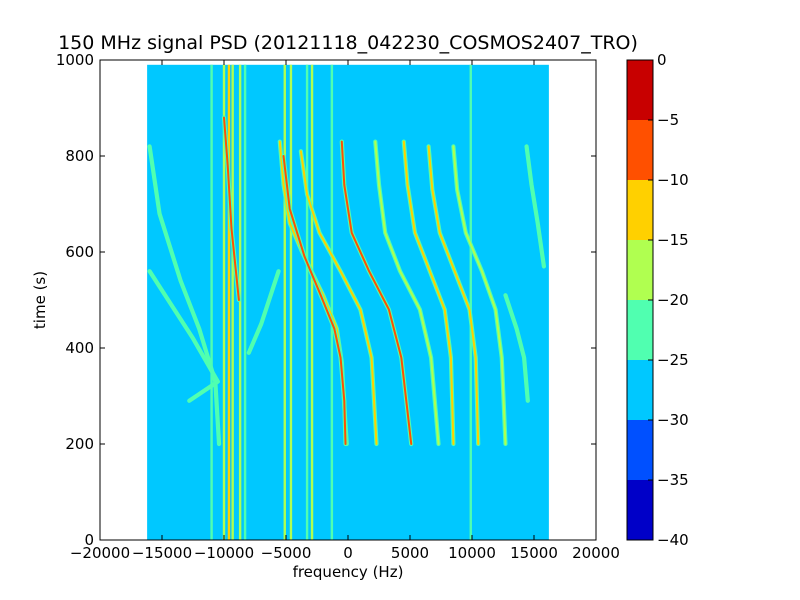  Describe the element at coordinates (534, 553) in the screenshot. I see `x-tick-label: 15000` at that location.